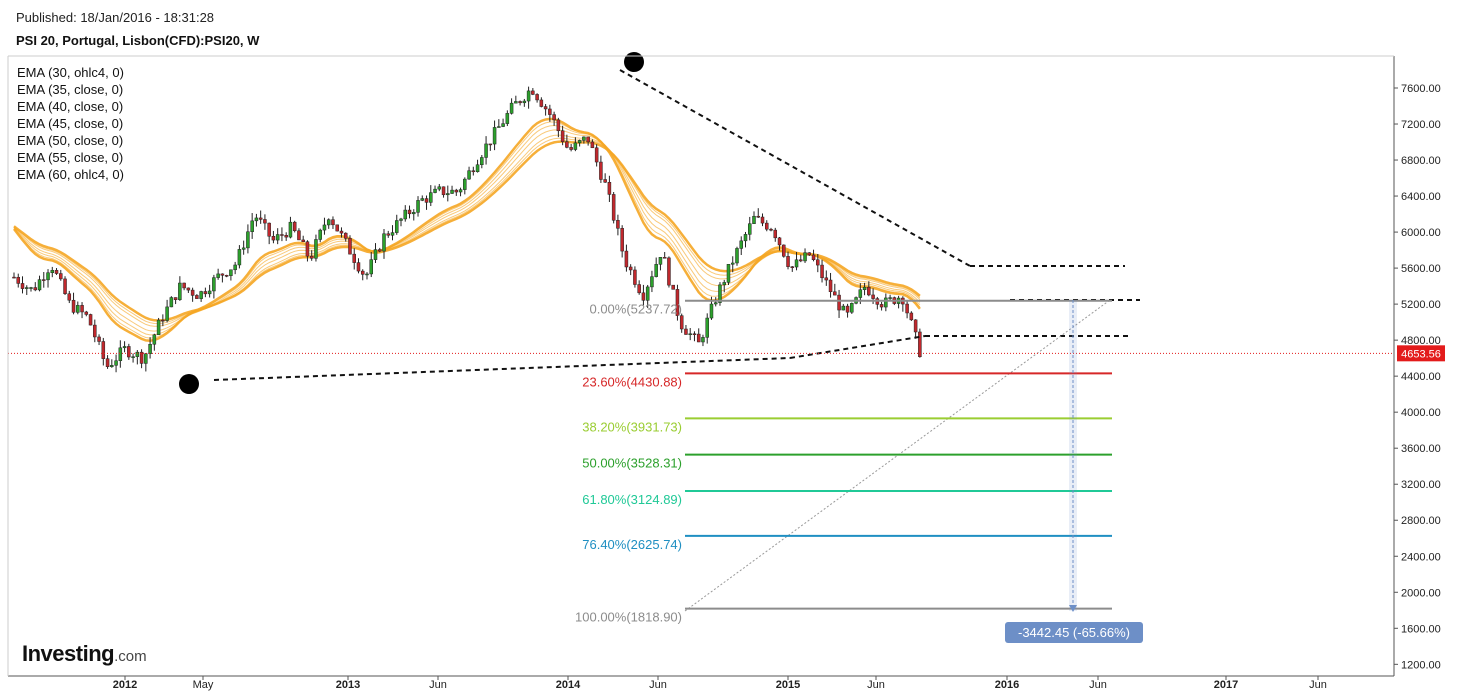  Describe the element at coordinates (568, 685) in the screenshot. I see `x-tick-label: 2014` at that location.